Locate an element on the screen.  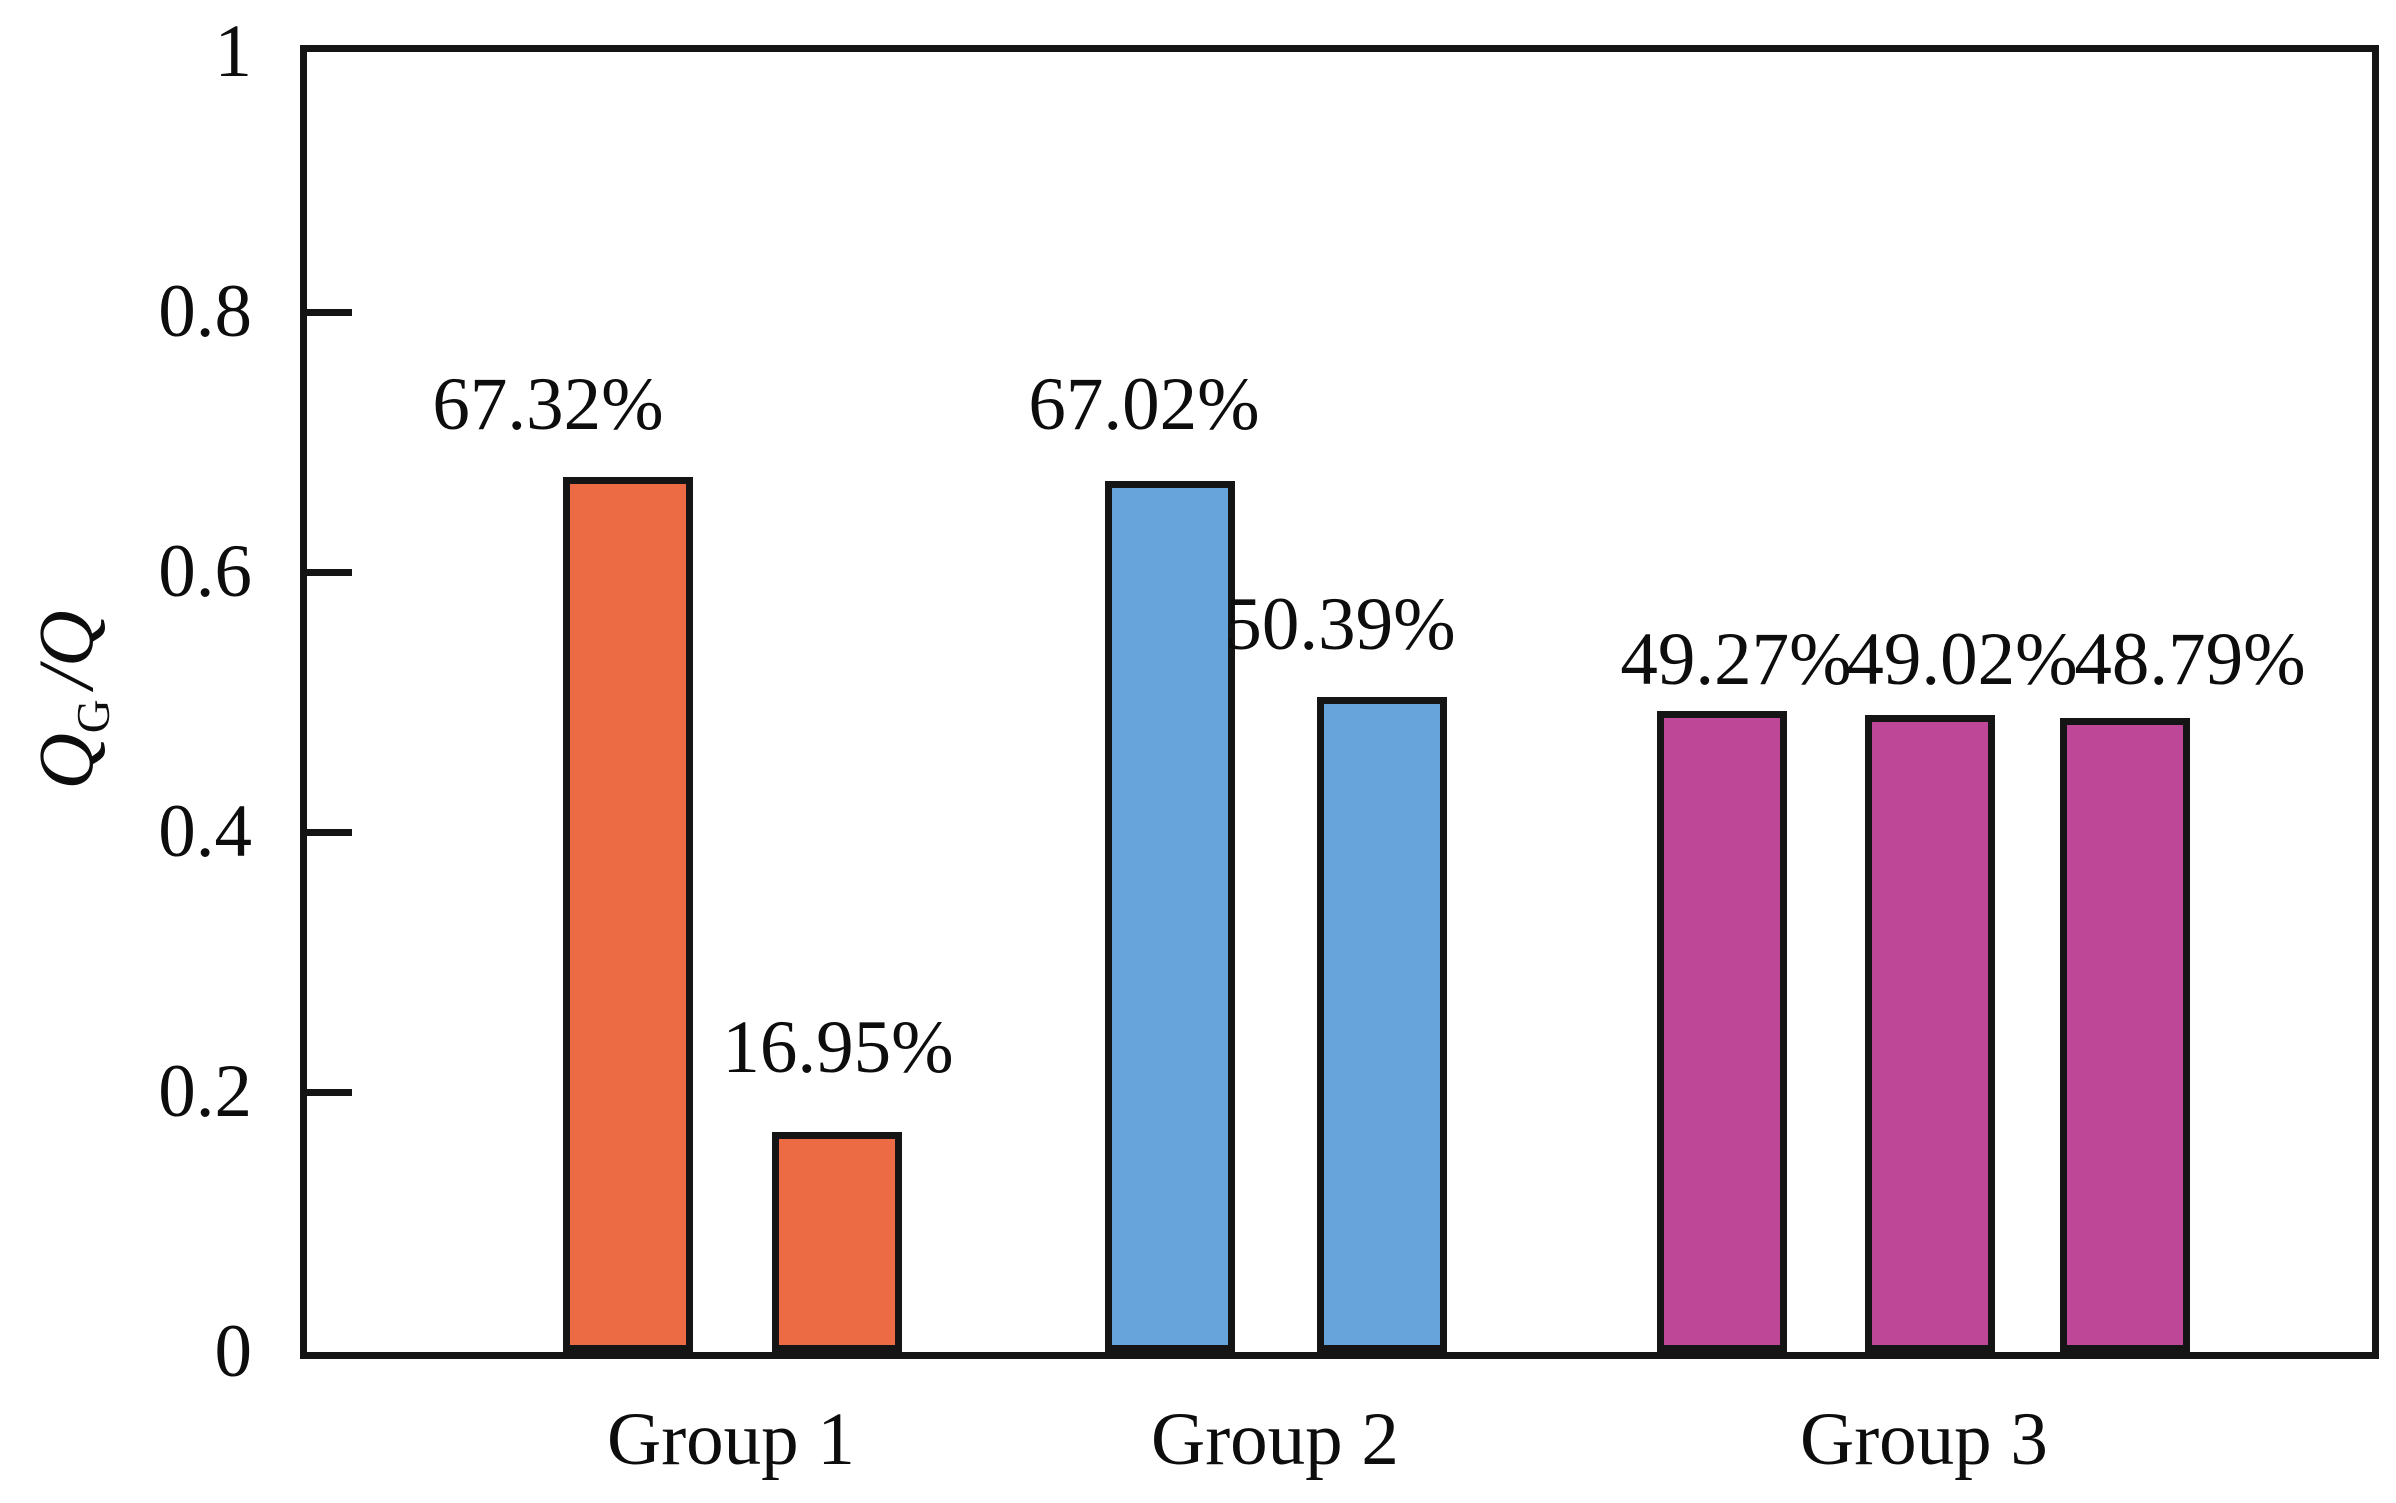
y-tick-label: 0.2 is located at coordinates (205, 1091).